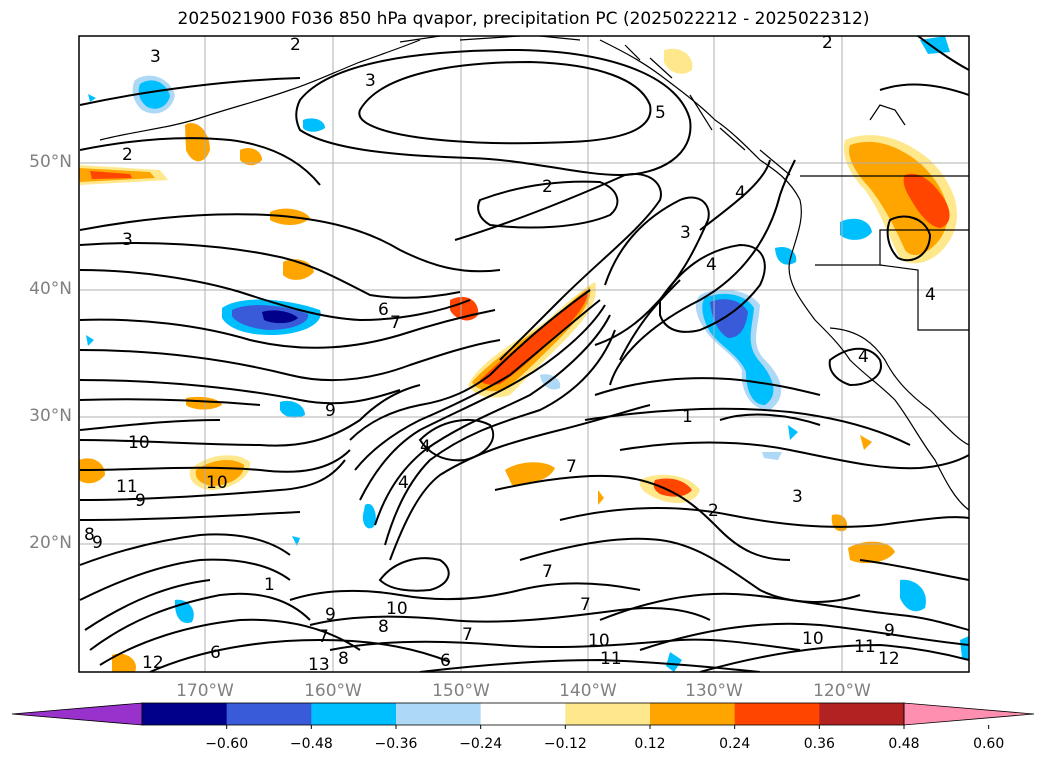 This screenshot has width=1047, height=765. What do you see at coordinates (842, 691) in the screenshot?
I see `lon-label-120w: 120°W` at bounding box center [842, 691].